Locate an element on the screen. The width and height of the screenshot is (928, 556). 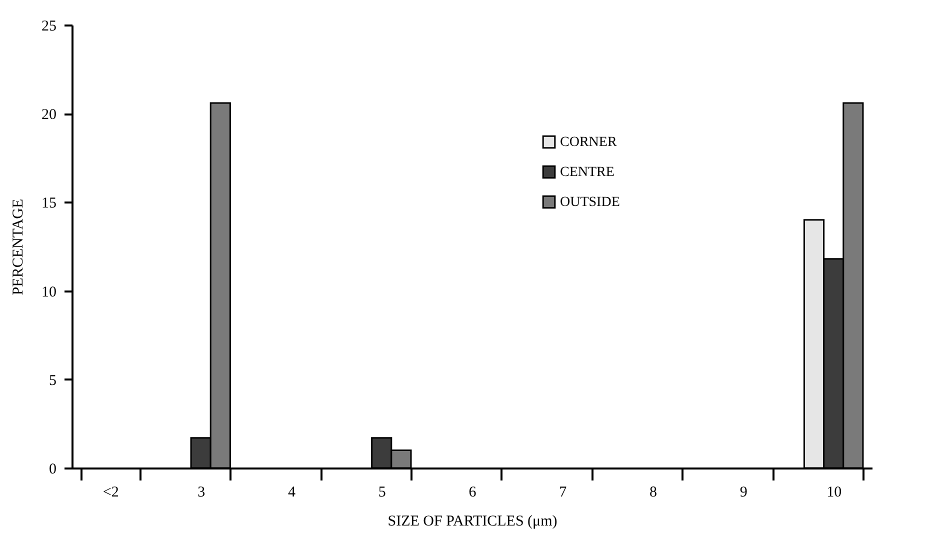
x-tick-label: 6 is located at coordinates (472, 492).